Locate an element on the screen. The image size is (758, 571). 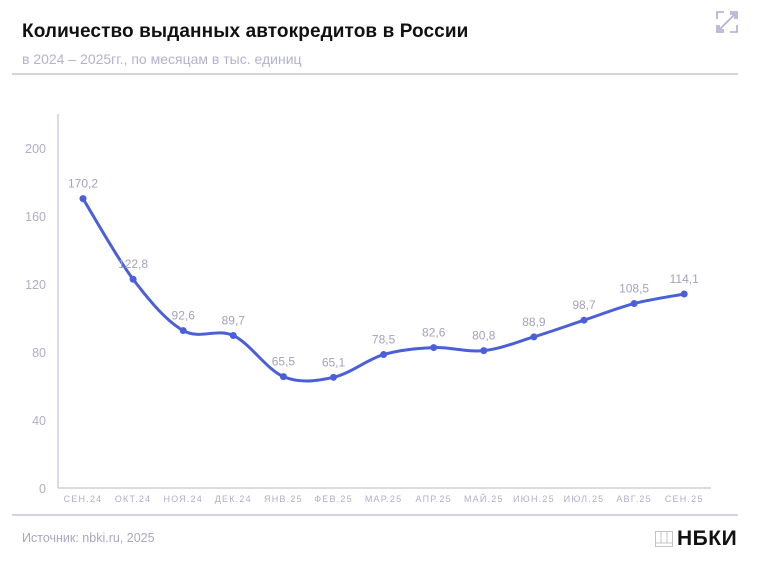
x-tick-label: ЯНВ.25 is located at coordinates (283, 499).